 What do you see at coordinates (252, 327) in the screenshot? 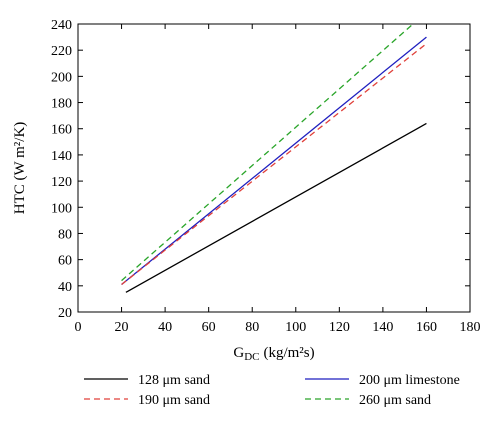
I see `x-tick-label: 80` at bounding box center [252, 327].